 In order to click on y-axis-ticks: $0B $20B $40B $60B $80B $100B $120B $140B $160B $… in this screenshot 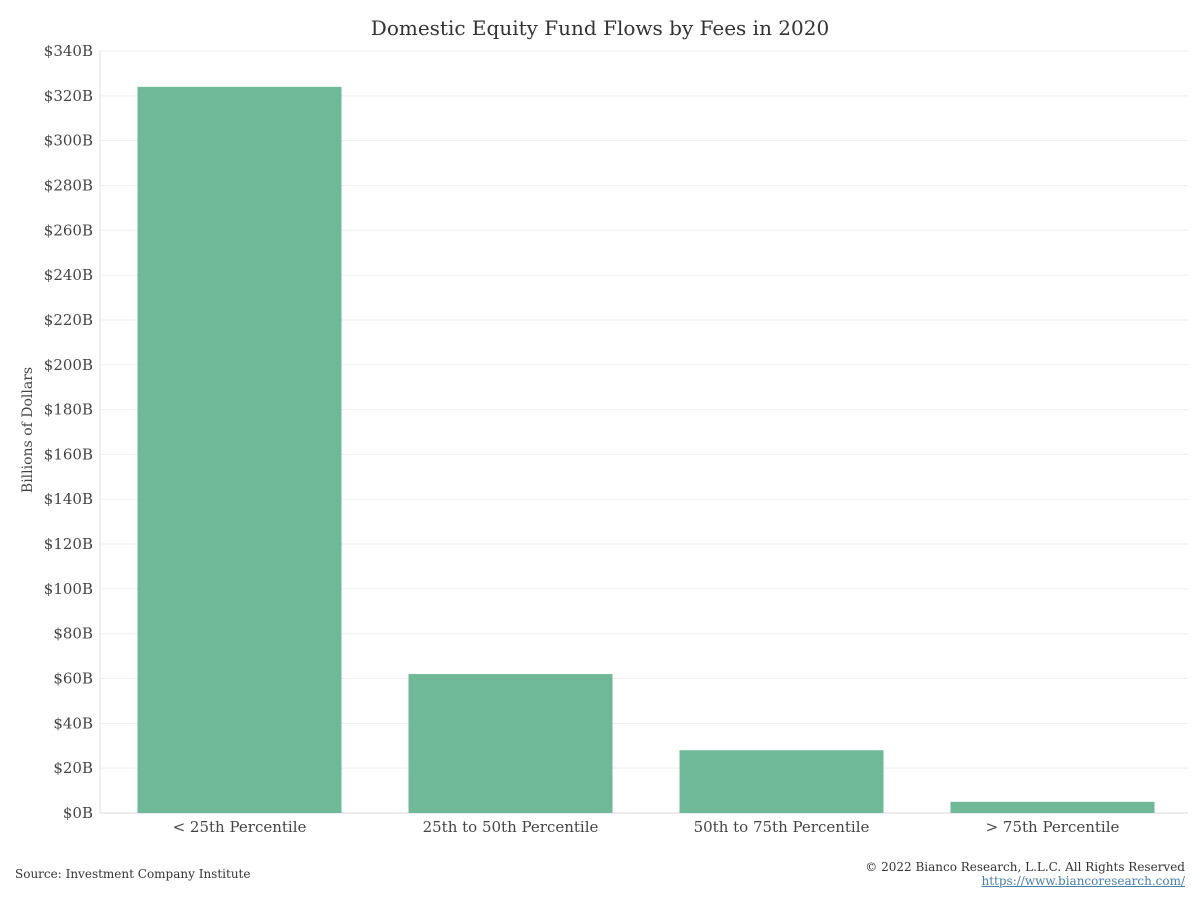, I will do `click(68, 432)`.